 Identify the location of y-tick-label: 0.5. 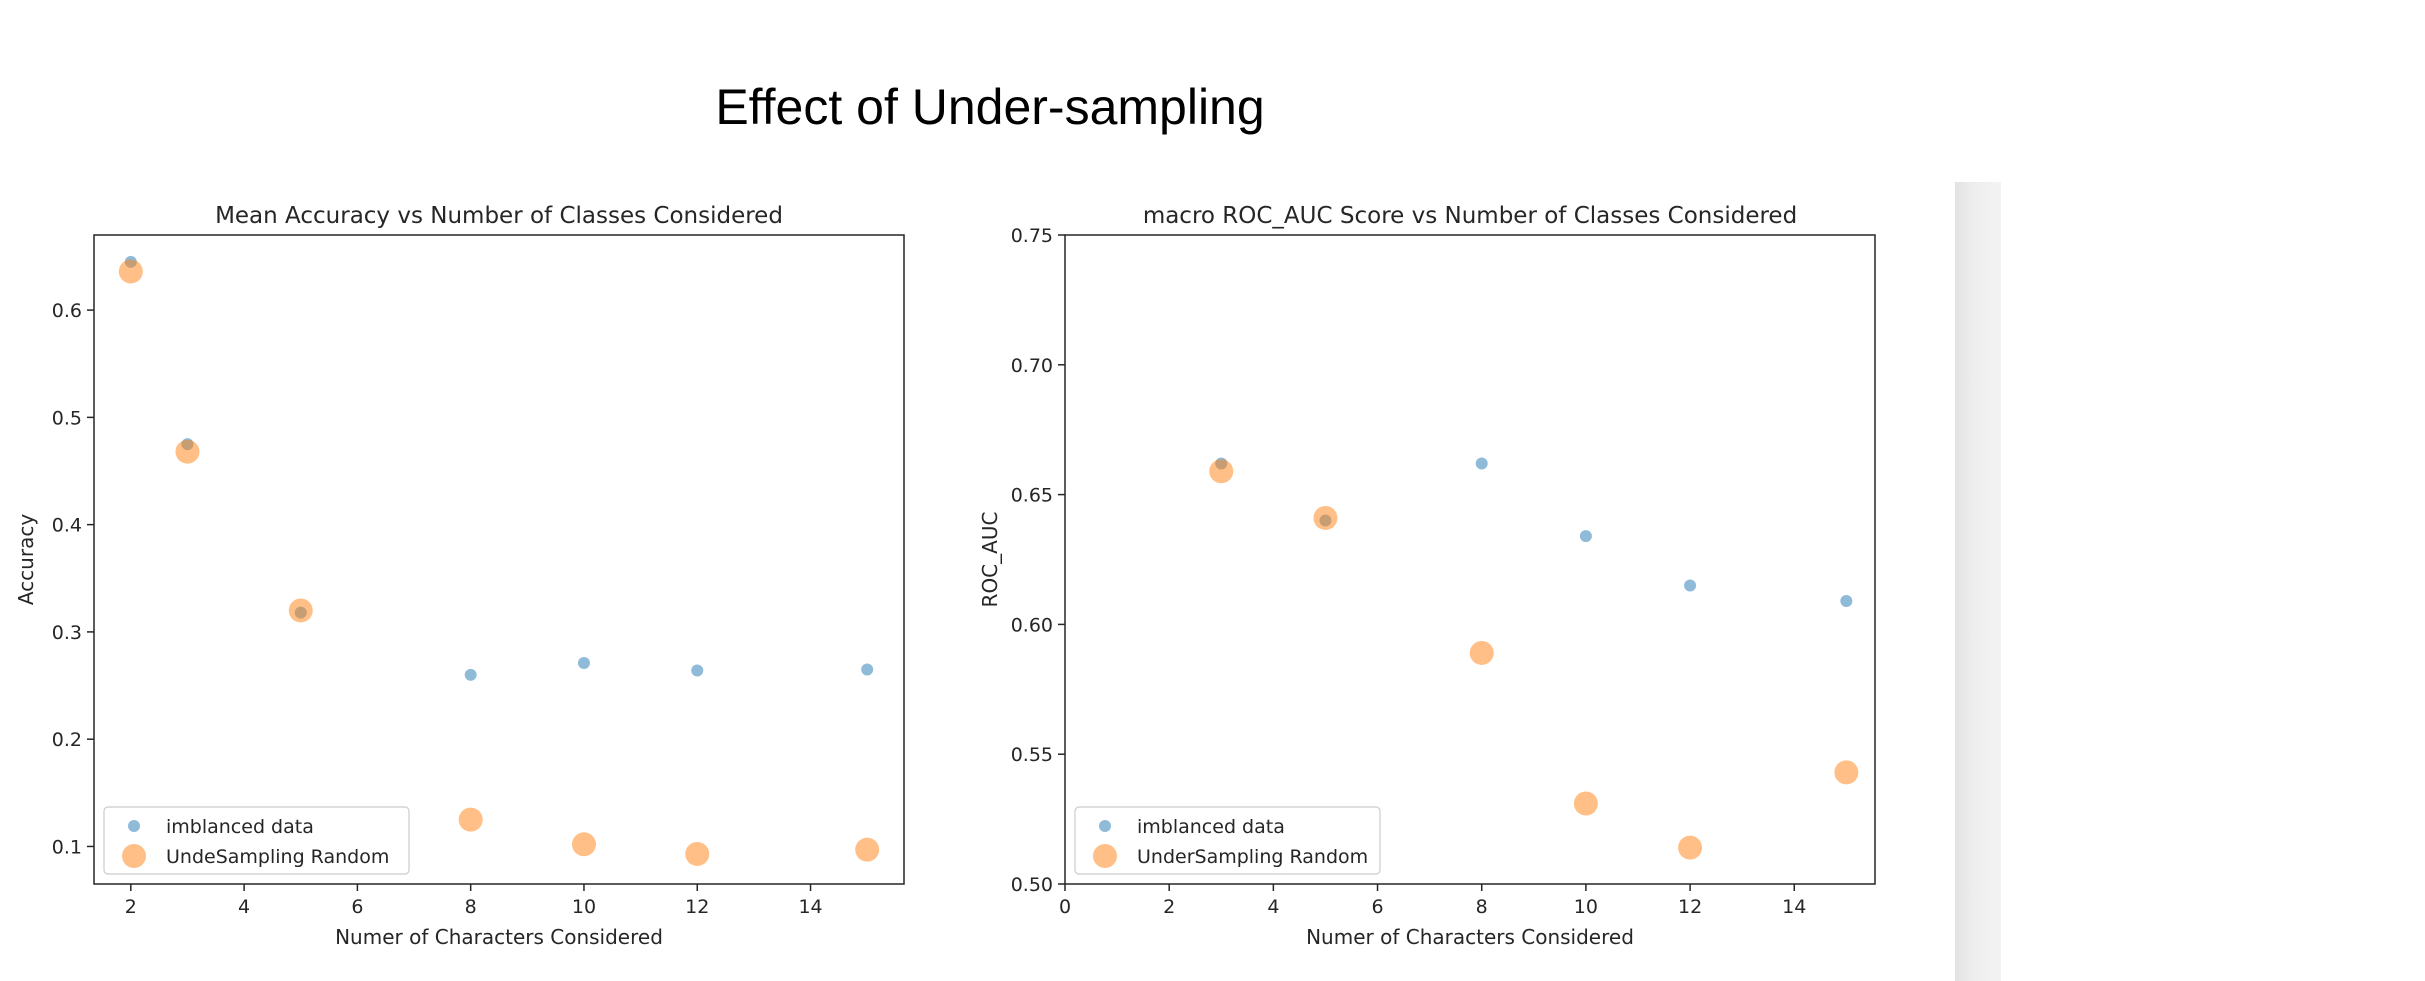
(67, 418).